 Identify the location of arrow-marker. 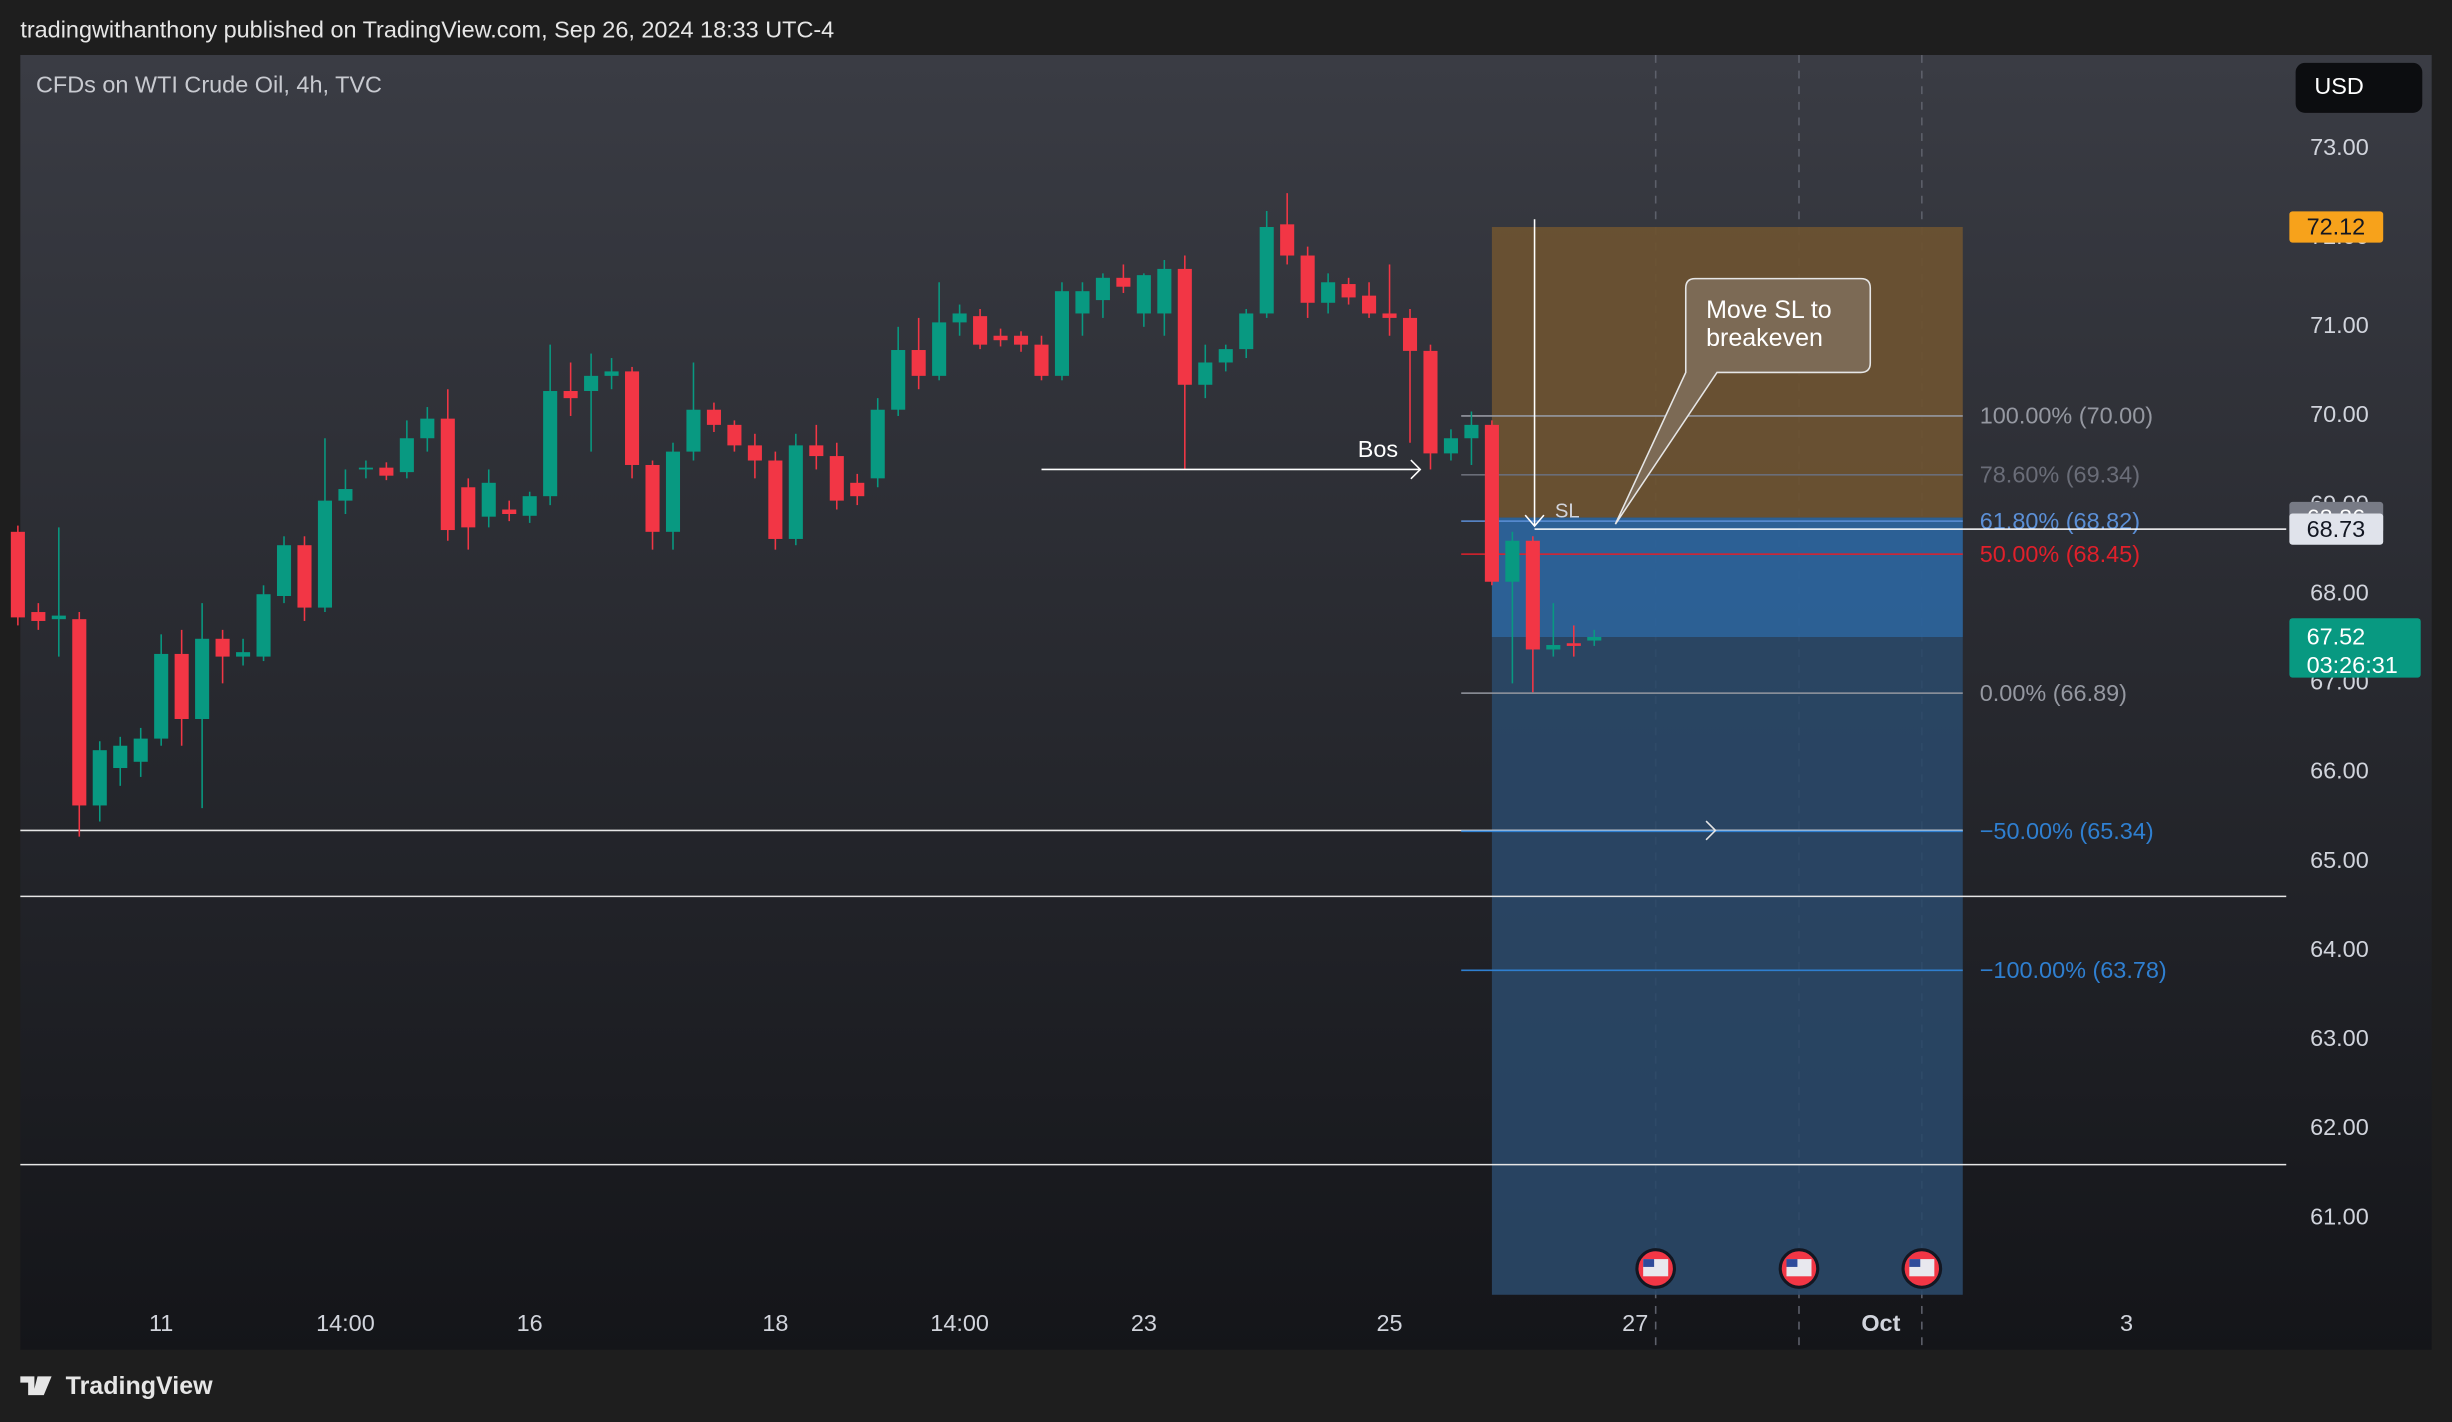
(1711, 830).